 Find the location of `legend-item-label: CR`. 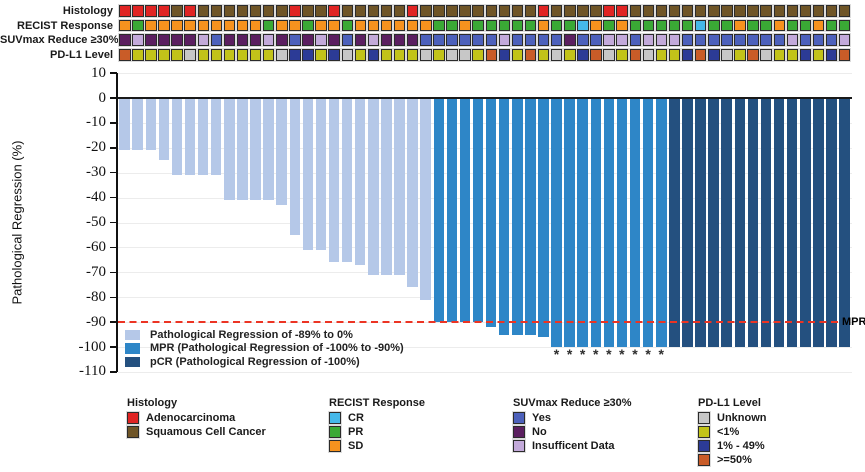

legend-item-label: CR is located at coordinates (356, 417).